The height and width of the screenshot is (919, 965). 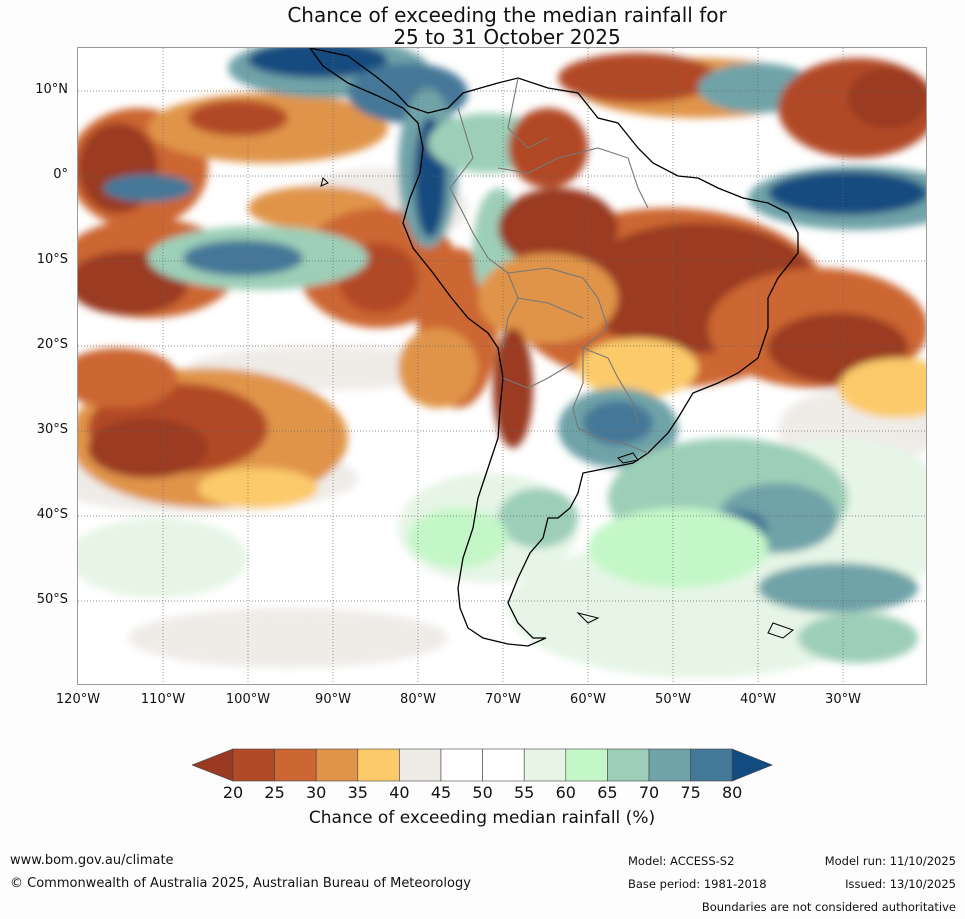 What do you see at coordinates (549, 265) in the screenshot?
I see `country-borders` at bounding box center [549, 265].